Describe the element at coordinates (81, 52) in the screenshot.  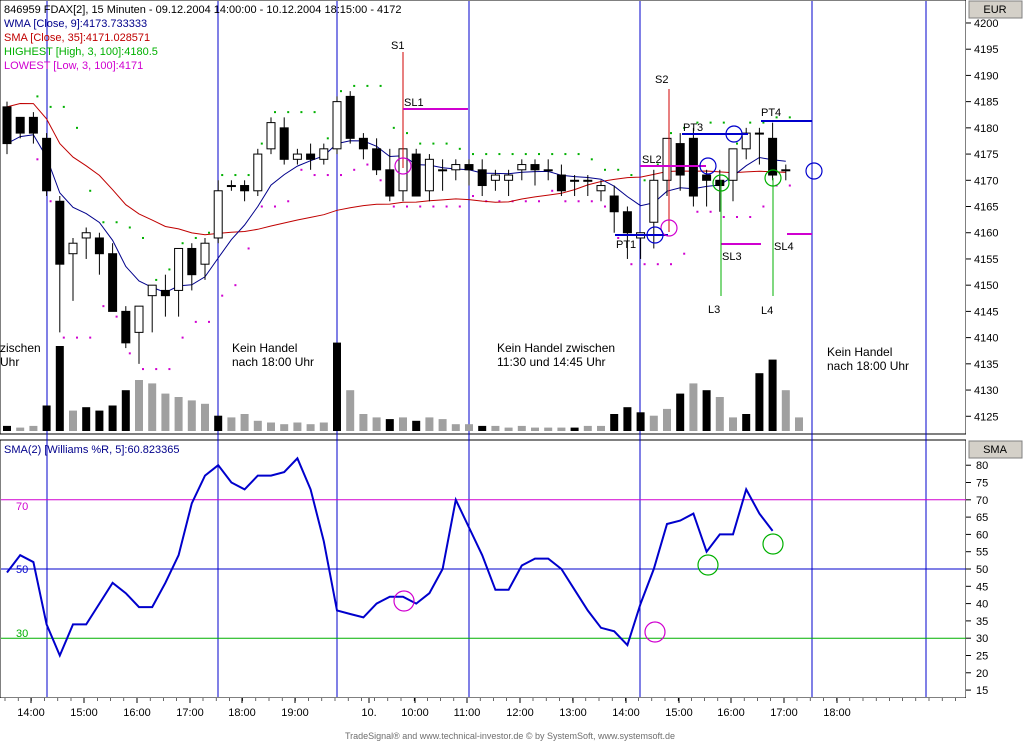
I see `legend-highest: HIGHEST [High, 3, 100]:4180.5` at that location.